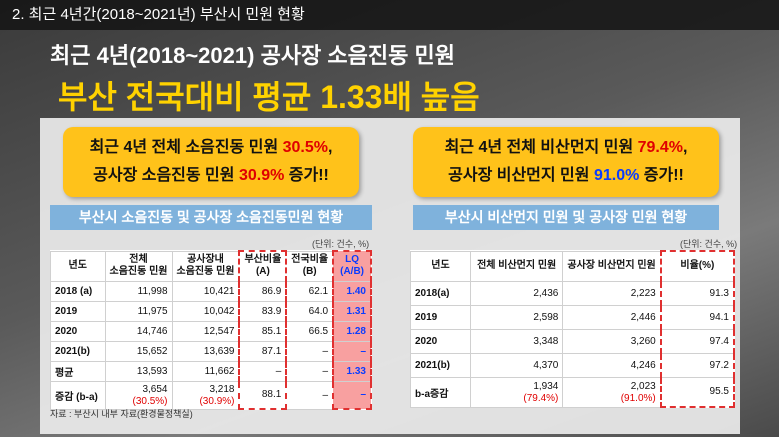 The image size is (779, 437). What do you see at coordinates (546, 386) in the screenshot?
I see `cell-value: 1,934` at bounding box center [546, 386].